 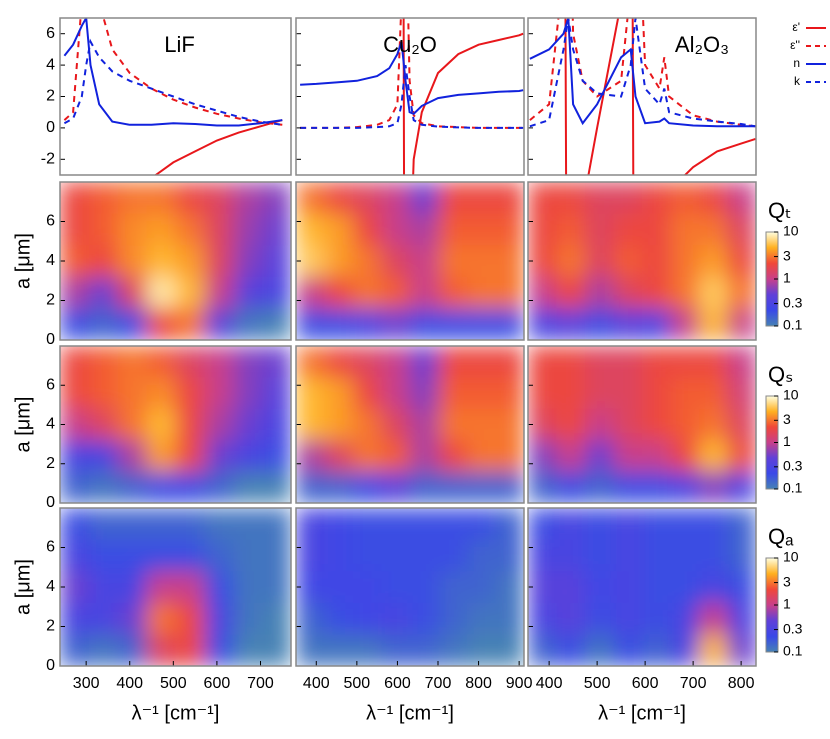 What do you see at coordinates (597, 683) in the screenshot?
I see `x-tick-label: 500` at bounding box center [597, 683].